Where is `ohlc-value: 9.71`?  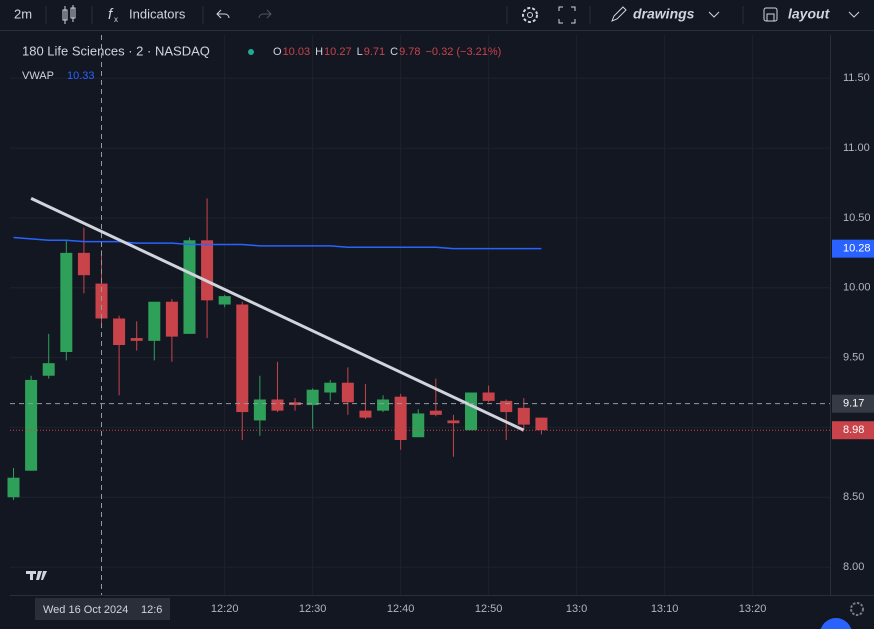 ohlc-value: 9.71 is located at coordinates (374, 52).